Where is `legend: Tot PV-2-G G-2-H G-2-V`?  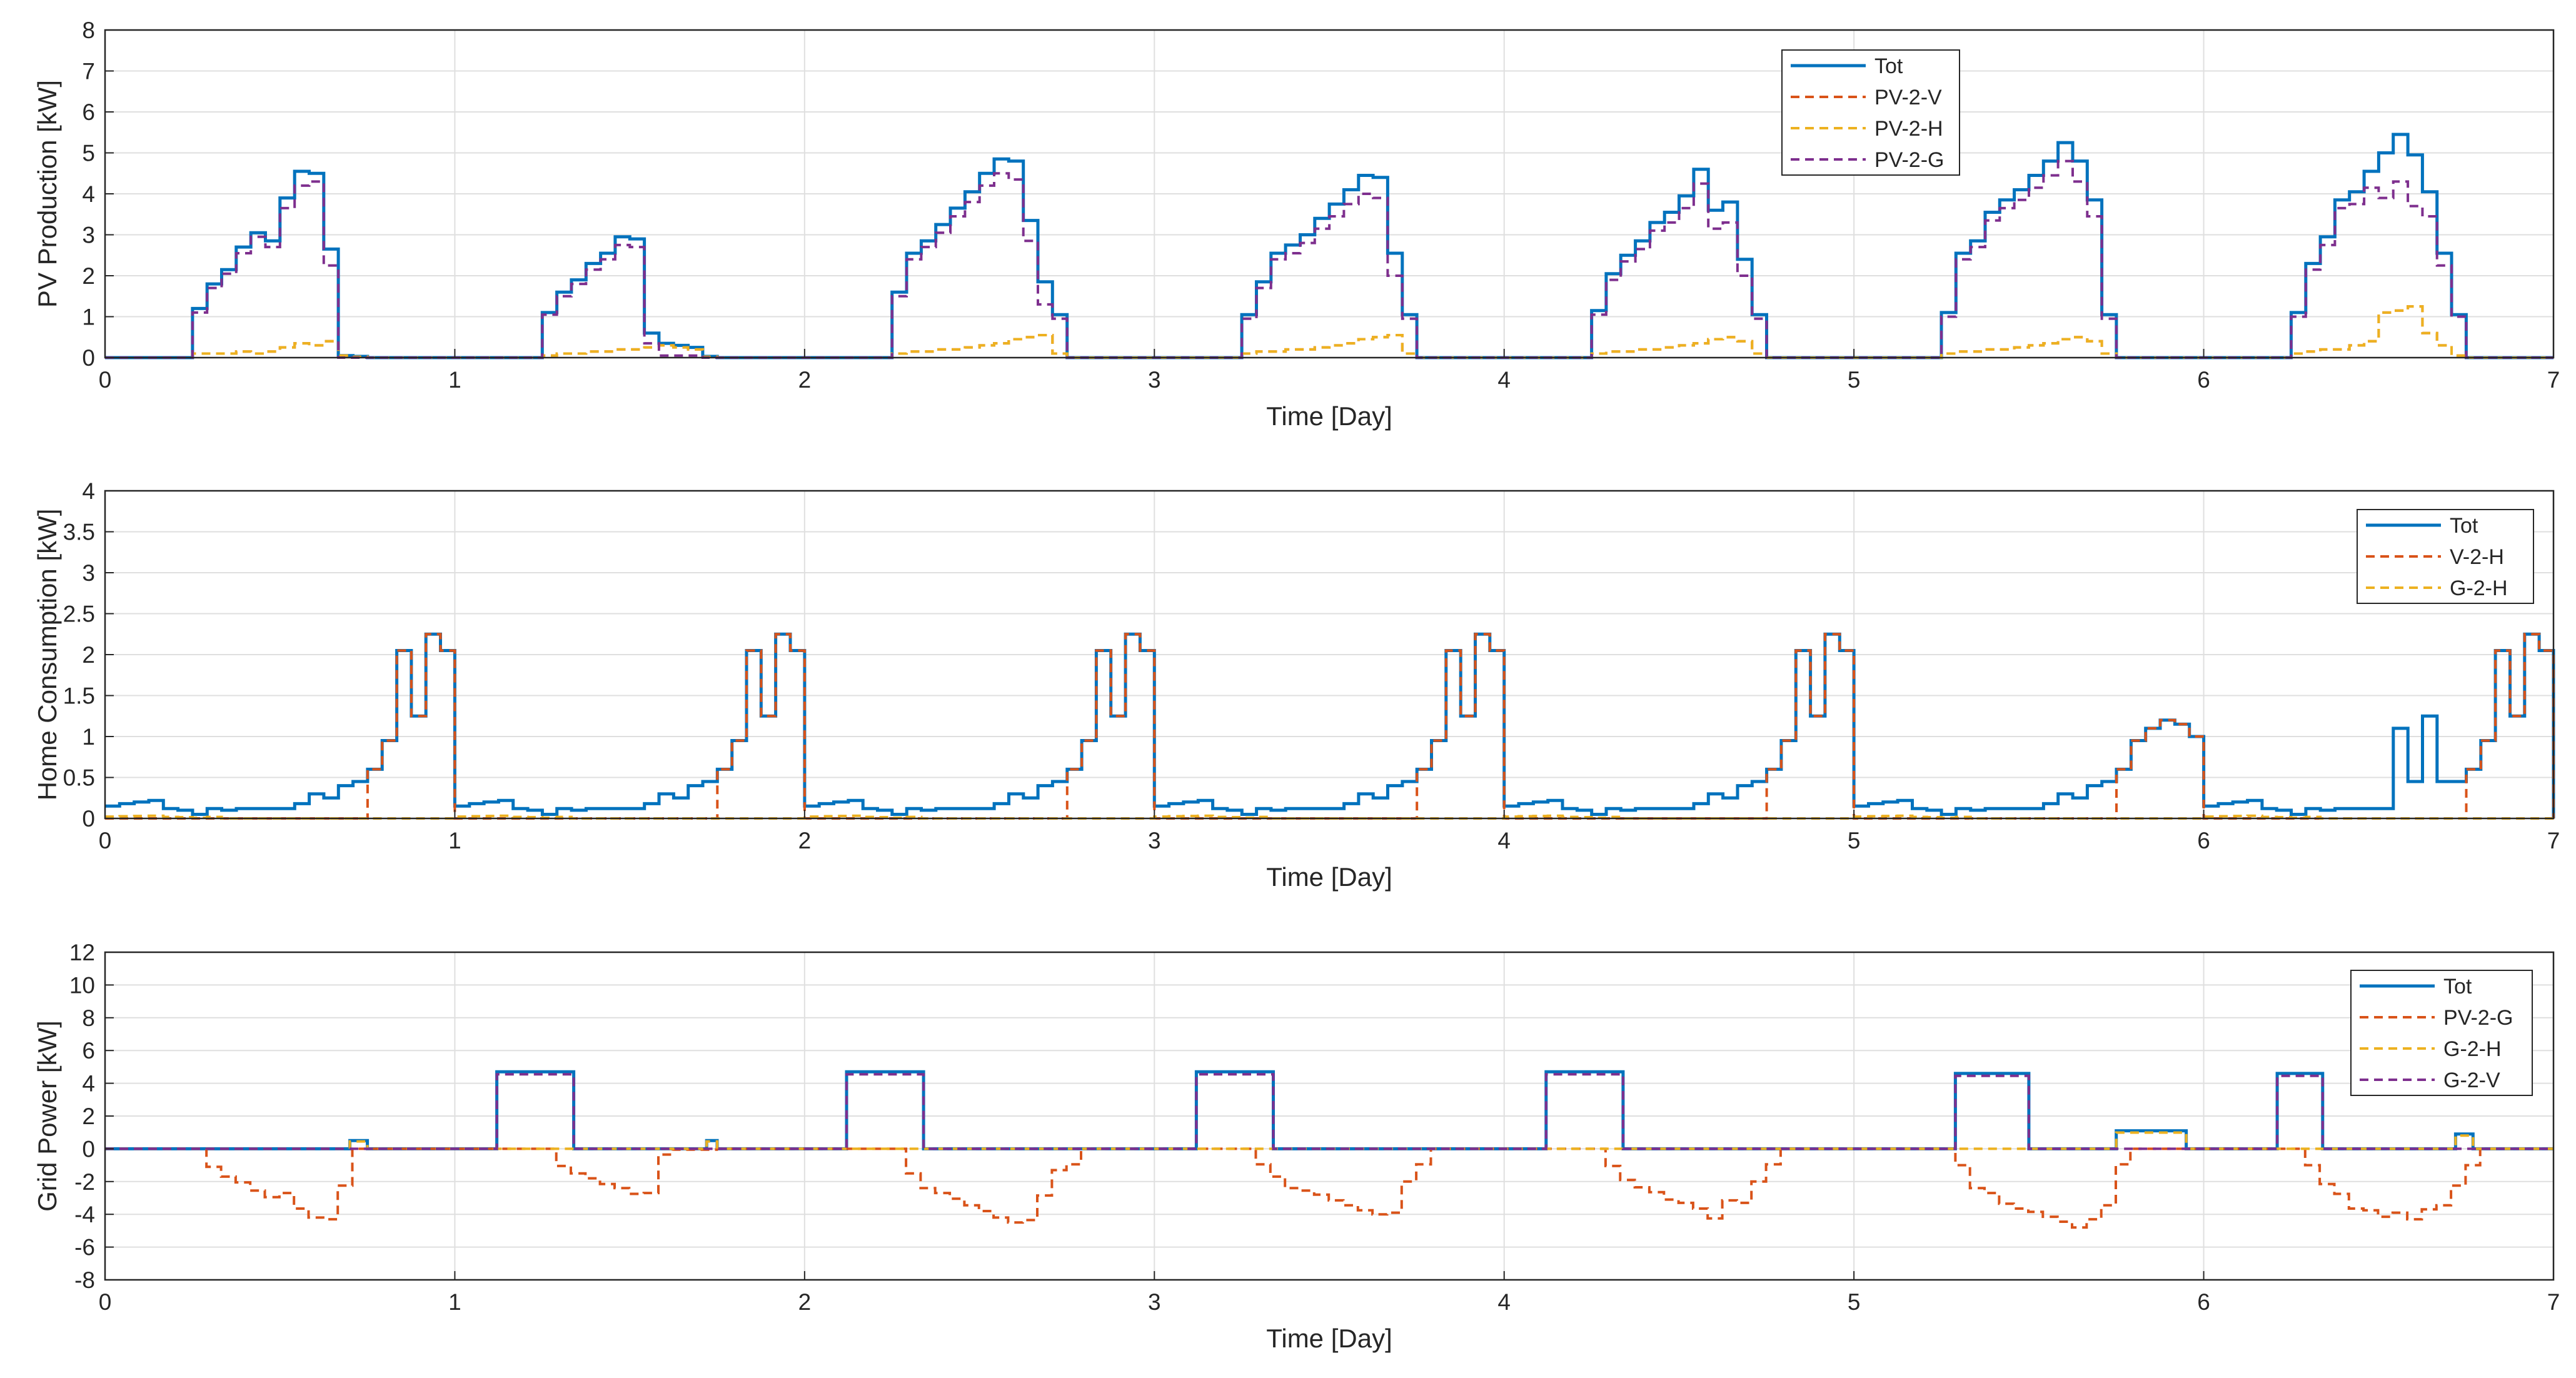
legend: Tot PV-2-G G-2-H G-2-V is located at coordinates (2441, 1033).